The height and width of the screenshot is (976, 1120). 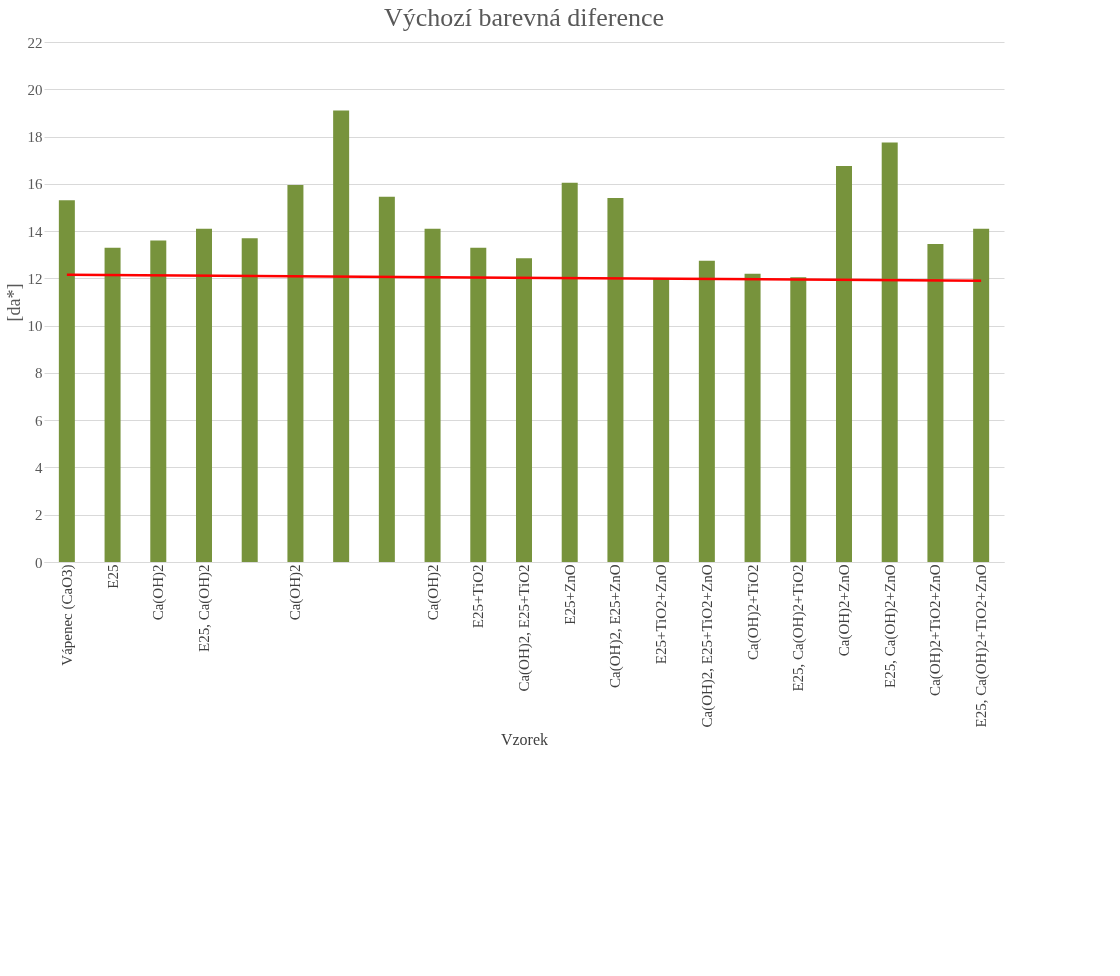 What do you see at coordinates (35, 278) in the screenshot?
I see `y-tick-label: 12` at bounding box center [35, 278].